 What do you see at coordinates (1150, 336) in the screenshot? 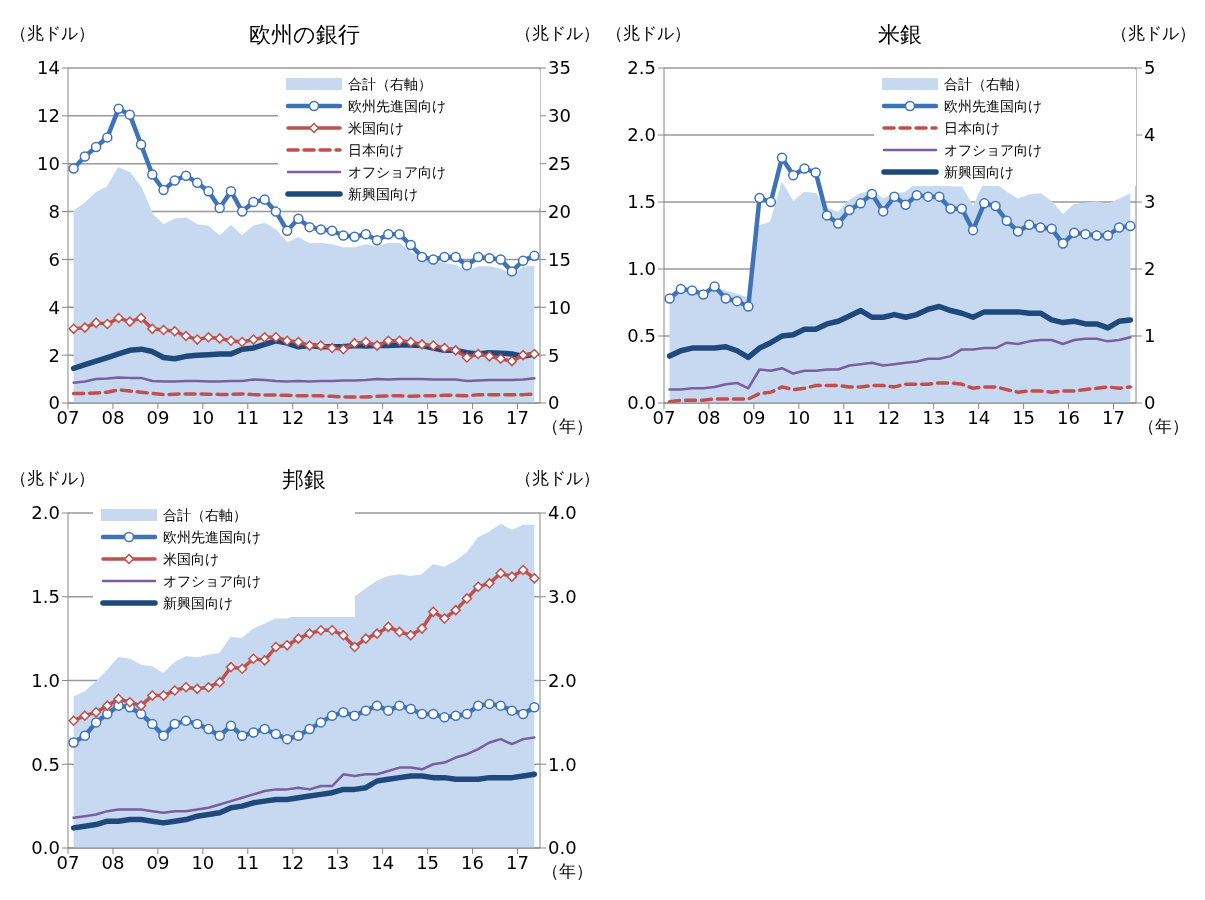
I see `y2-tick-label: 1` at bounding box center [1150, 336].